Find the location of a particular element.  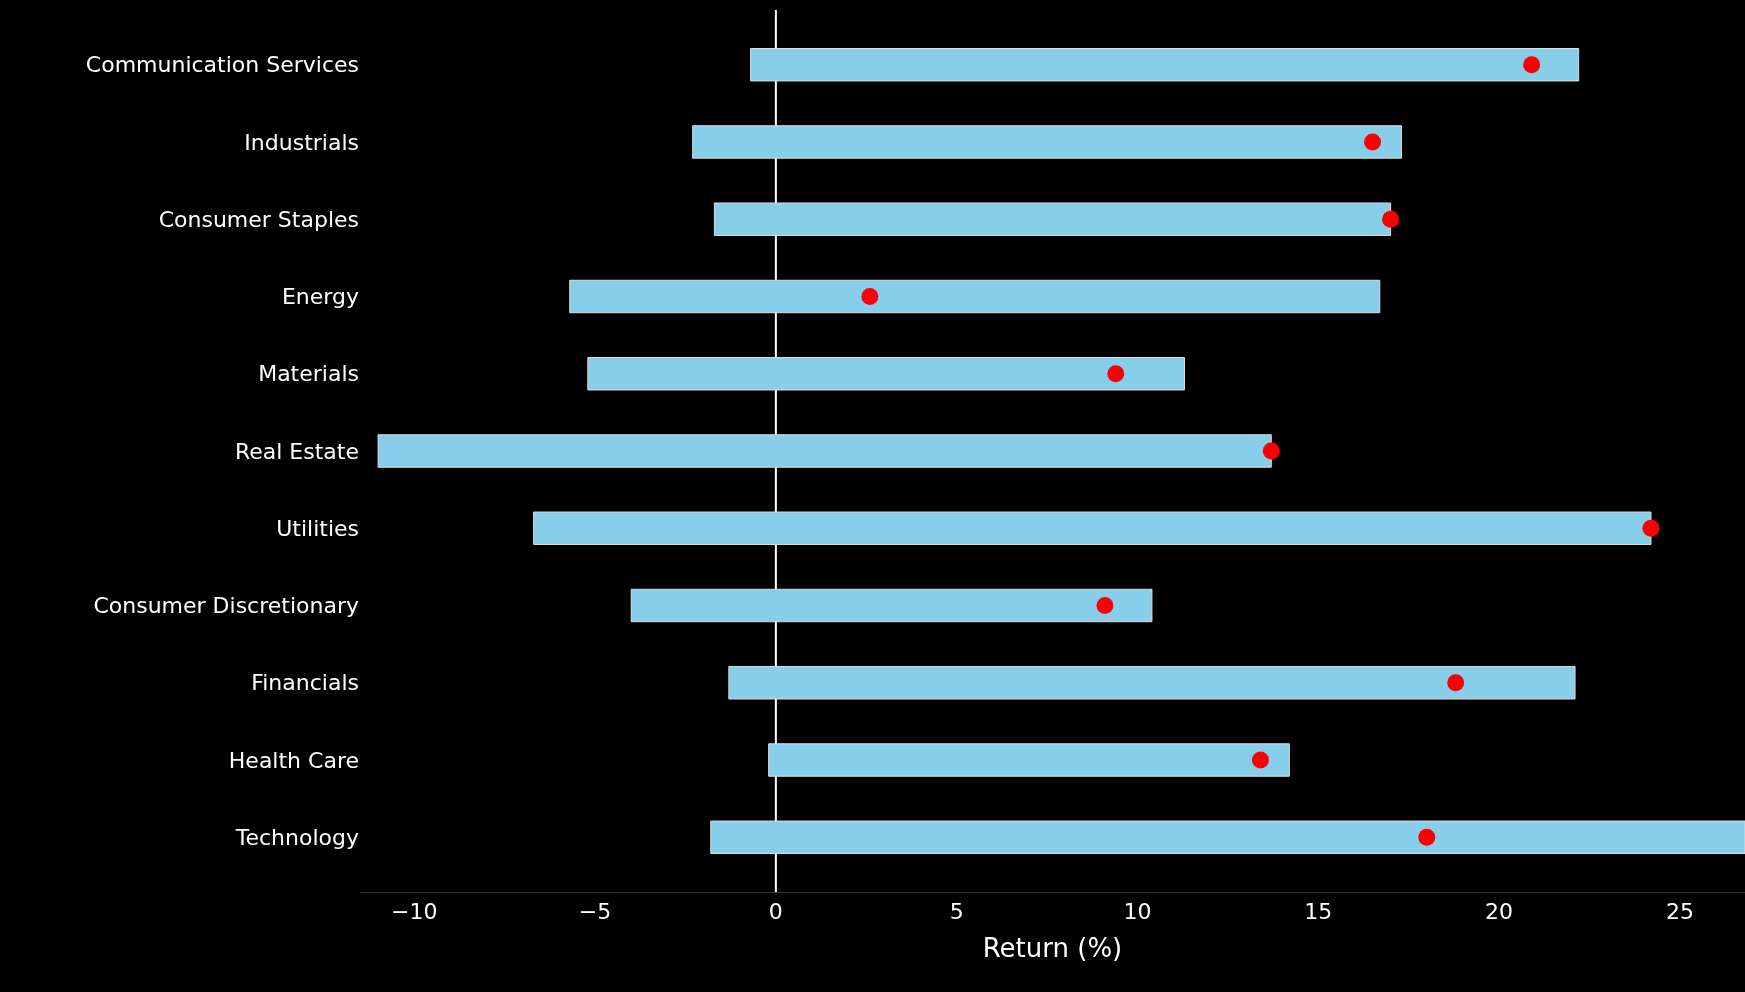

x-tick-label: −5 is located at coordinates (595, 912).